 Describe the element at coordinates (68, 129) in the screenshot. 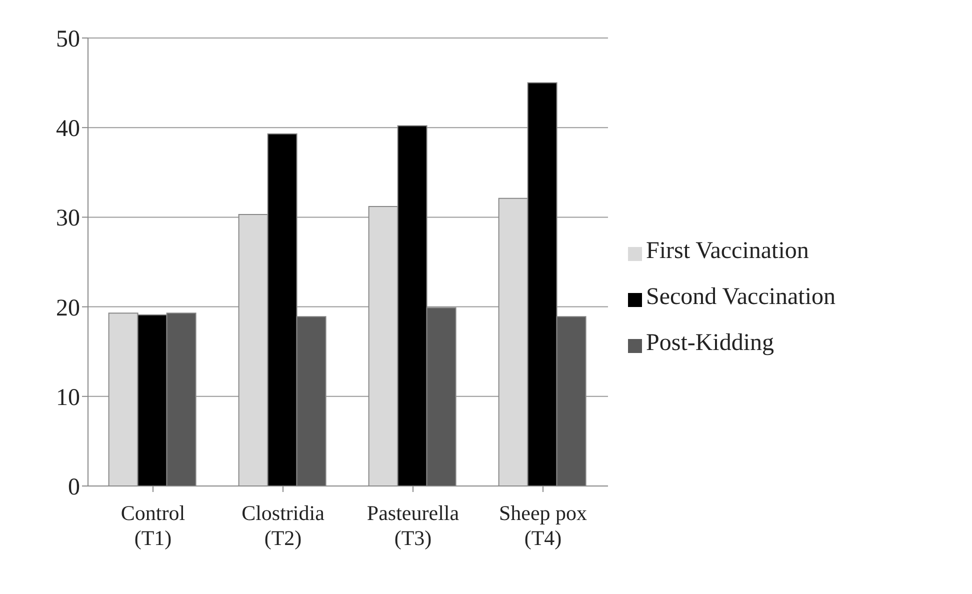

I see `y-tick-label: 40` at that location.